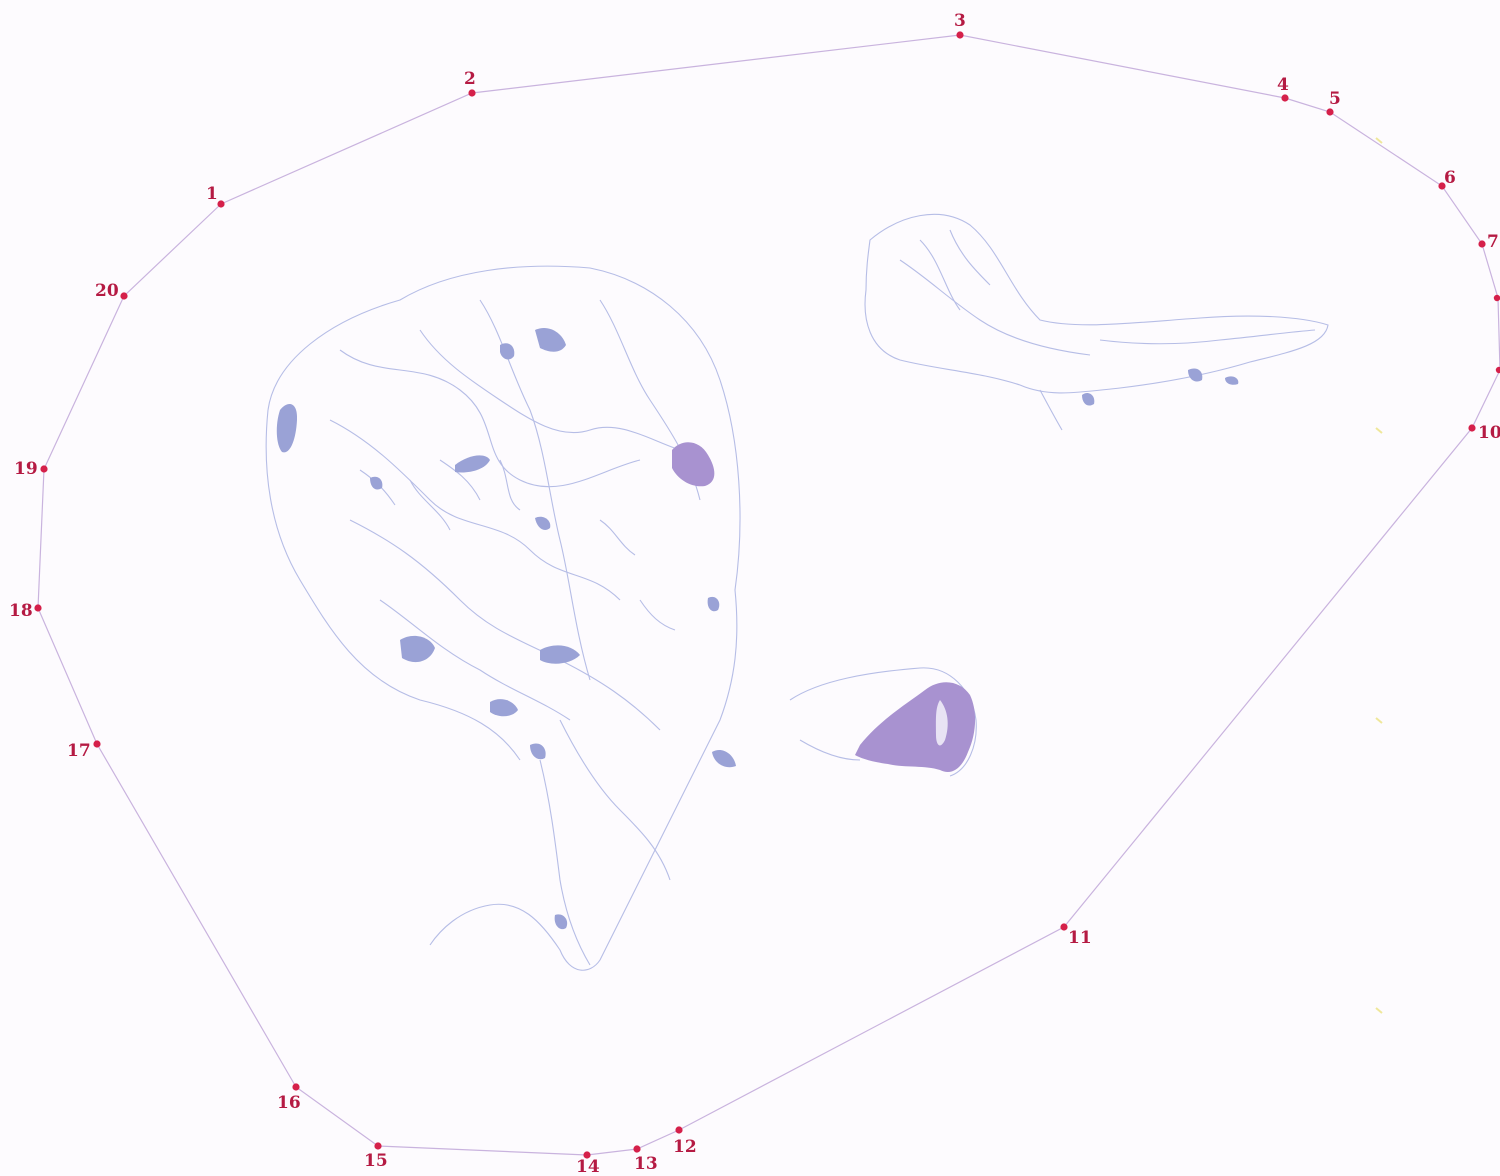 This screenshot has height=1176, width=1500. I want to click on vertex-label: 12, so click(685, 1147).